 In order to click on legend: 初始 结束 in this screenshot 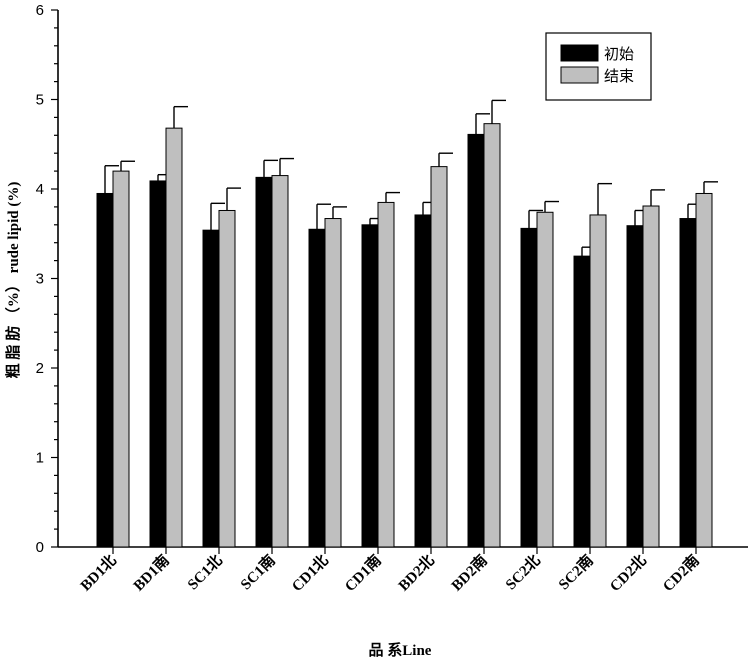, I will do `click(598, 66)`.